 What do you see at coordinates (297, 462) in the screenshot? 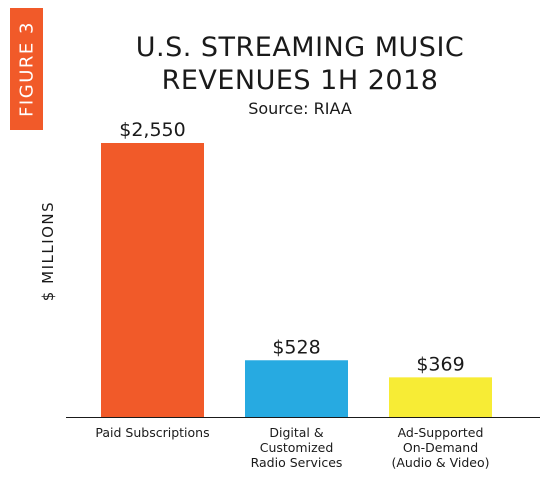
I see `category-label-1-line-2: Radio Services` at bounding box center [297, 462].